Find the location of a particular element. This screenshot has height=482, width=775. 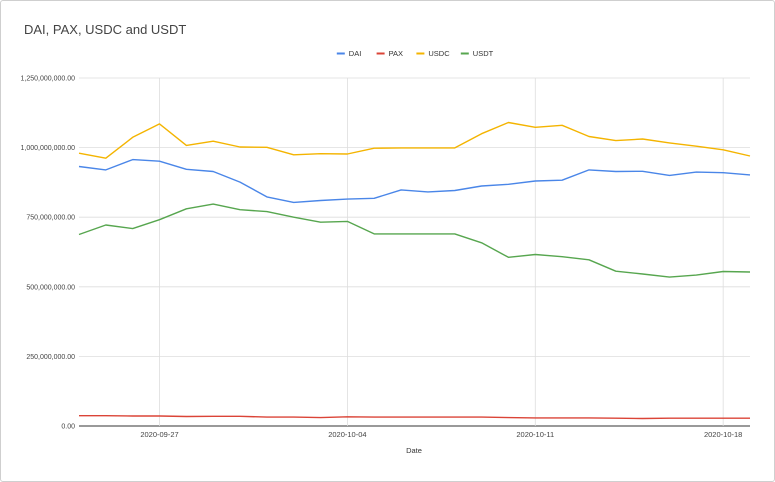

chart-title: DAI, PAX, USDC and USDT is located at coordinates (105, 29).